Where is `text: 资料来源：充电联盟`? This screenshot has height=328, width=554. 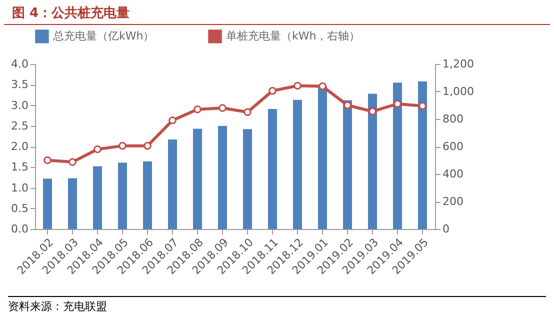
text: 资料来源：充电联盟 is located at coordinates (277, 305).